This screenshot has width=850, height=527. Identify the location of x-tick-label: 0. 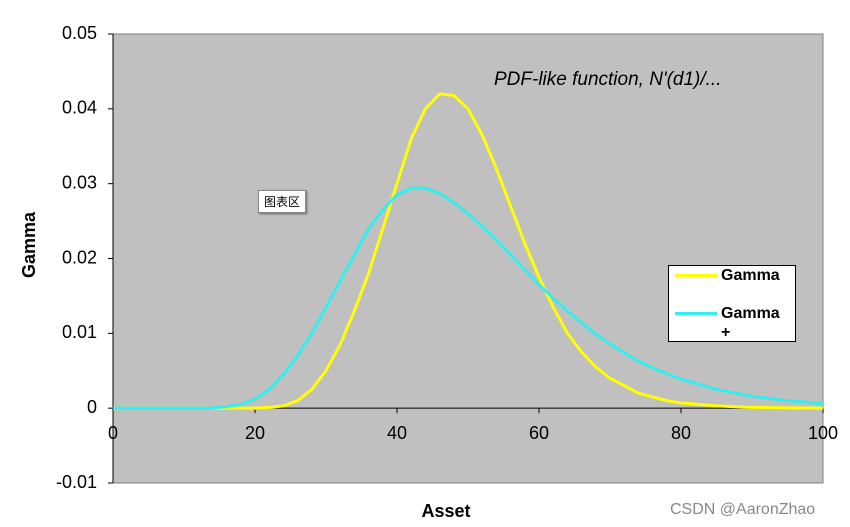
(113, 433).